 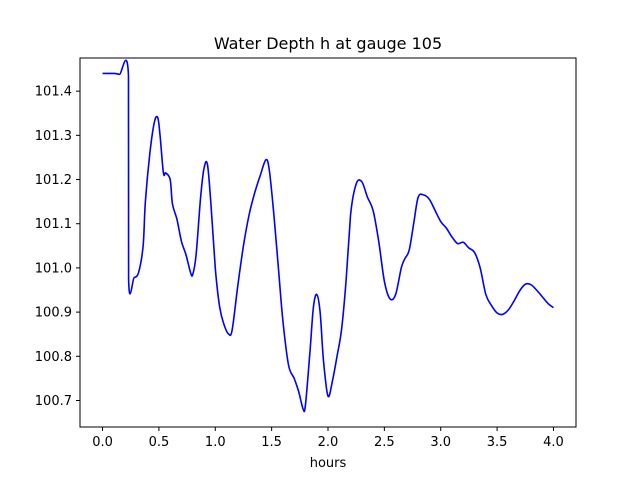 I want to click on x-tick-label: 0.5, so click(x=159, y=442).